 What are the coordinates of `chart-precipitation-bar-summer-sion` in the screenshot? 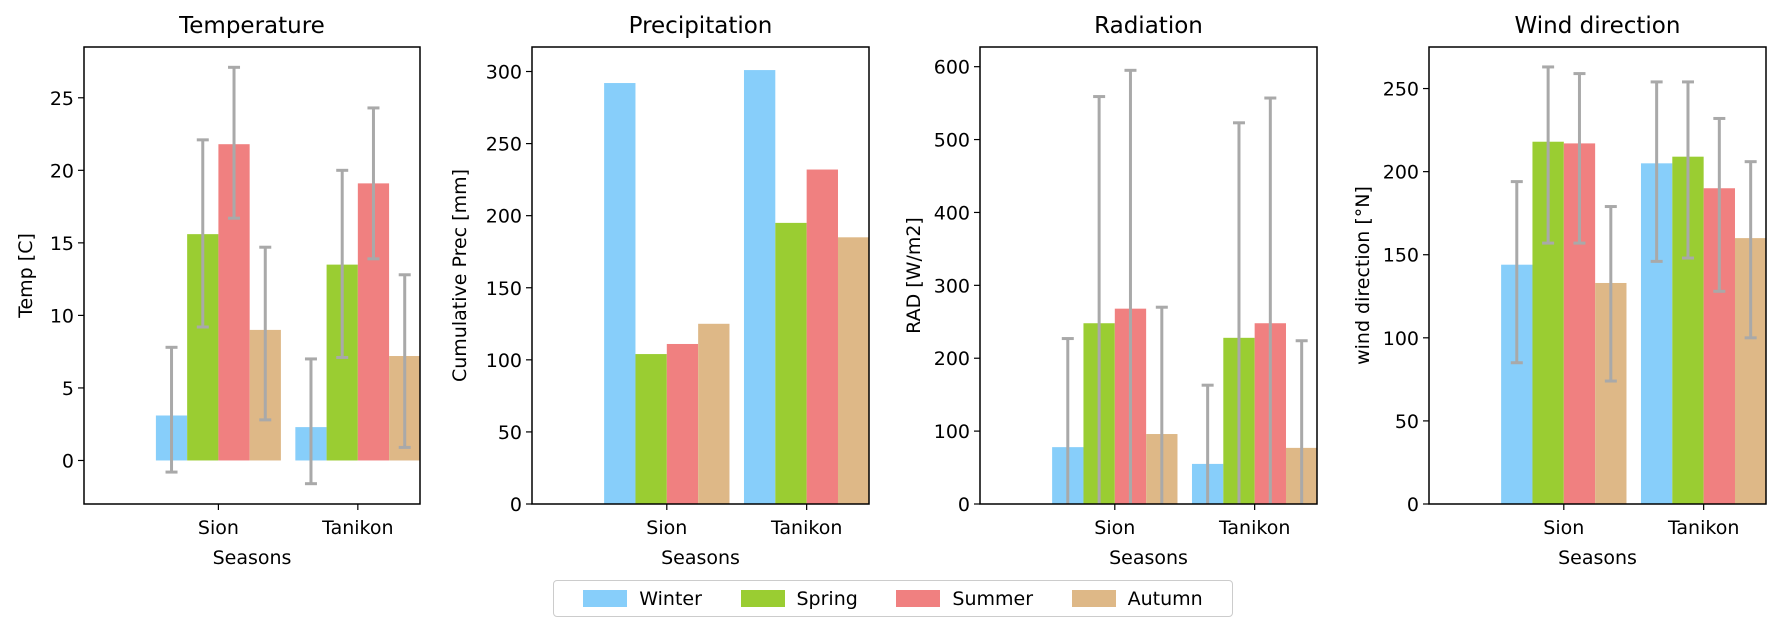 It's located at (682, 423).